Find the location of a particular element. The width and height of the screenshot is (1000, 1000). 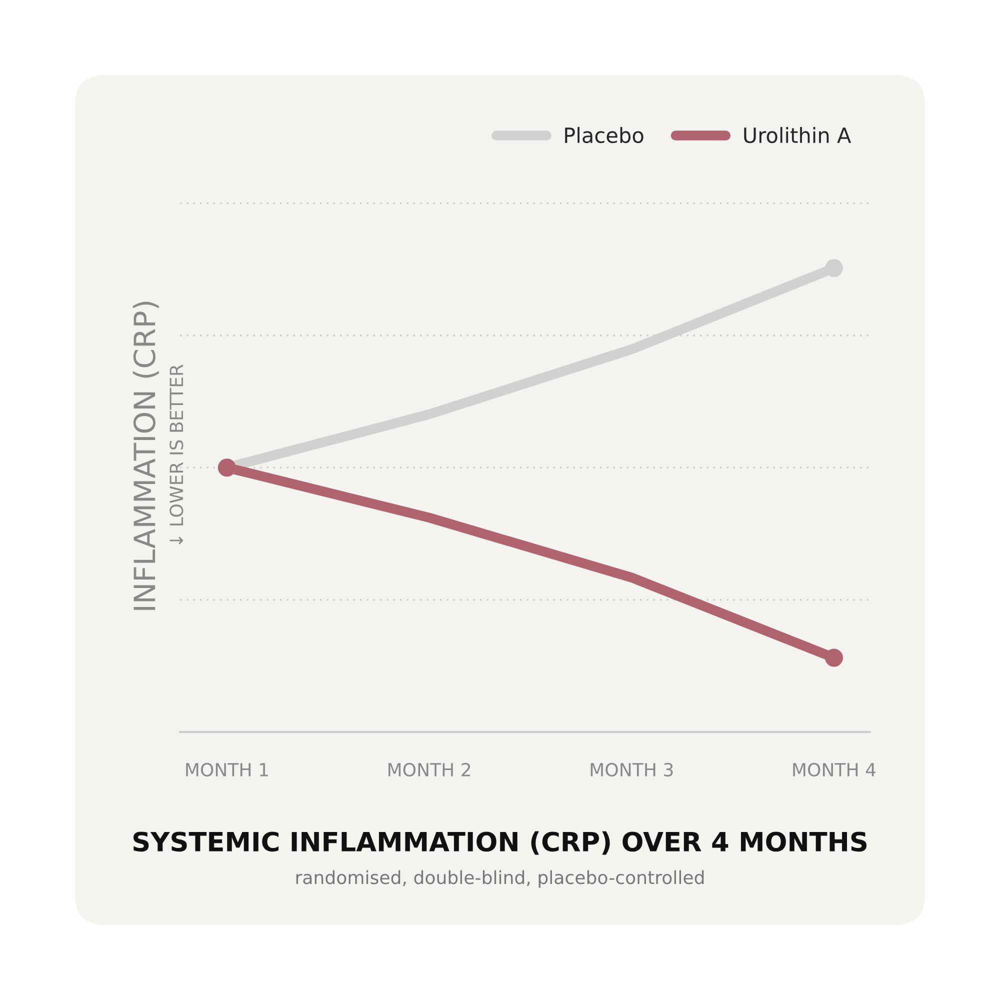

y-axis-title: INFLAMMATION (CRP) is located at coordinates (145, 456).